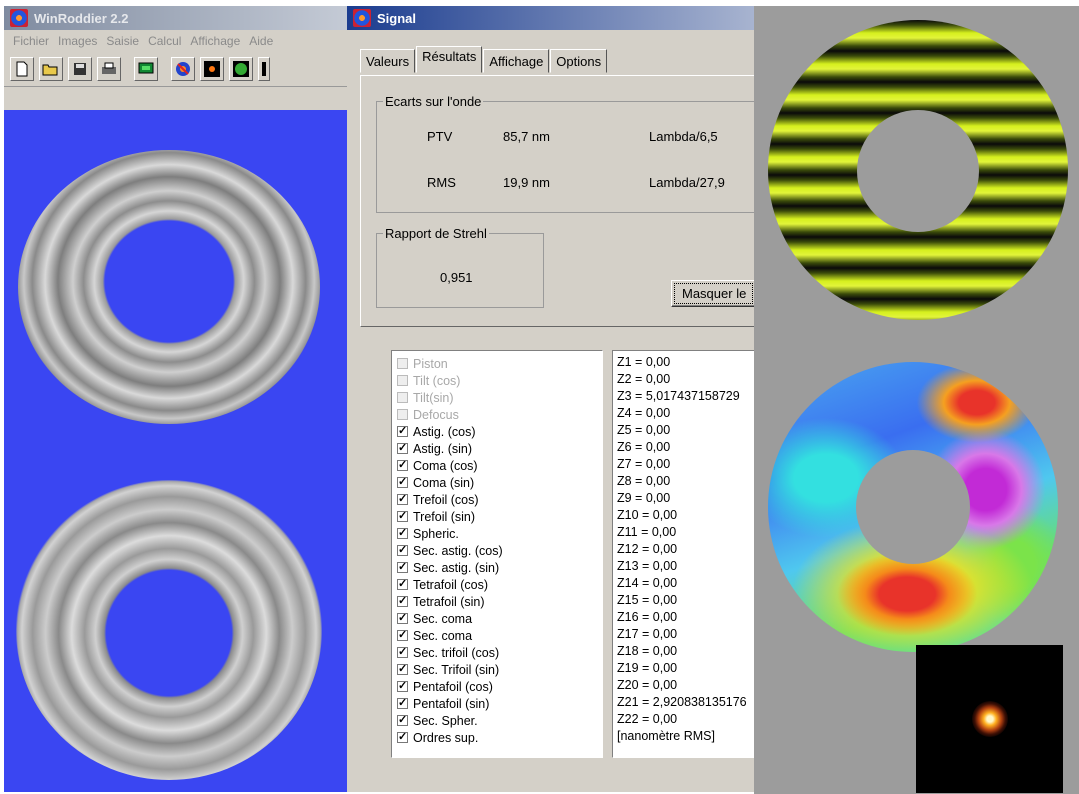 The width and height of the screenshot is (1079, 794). I want to click on main-toolbar, so click(177, 69).